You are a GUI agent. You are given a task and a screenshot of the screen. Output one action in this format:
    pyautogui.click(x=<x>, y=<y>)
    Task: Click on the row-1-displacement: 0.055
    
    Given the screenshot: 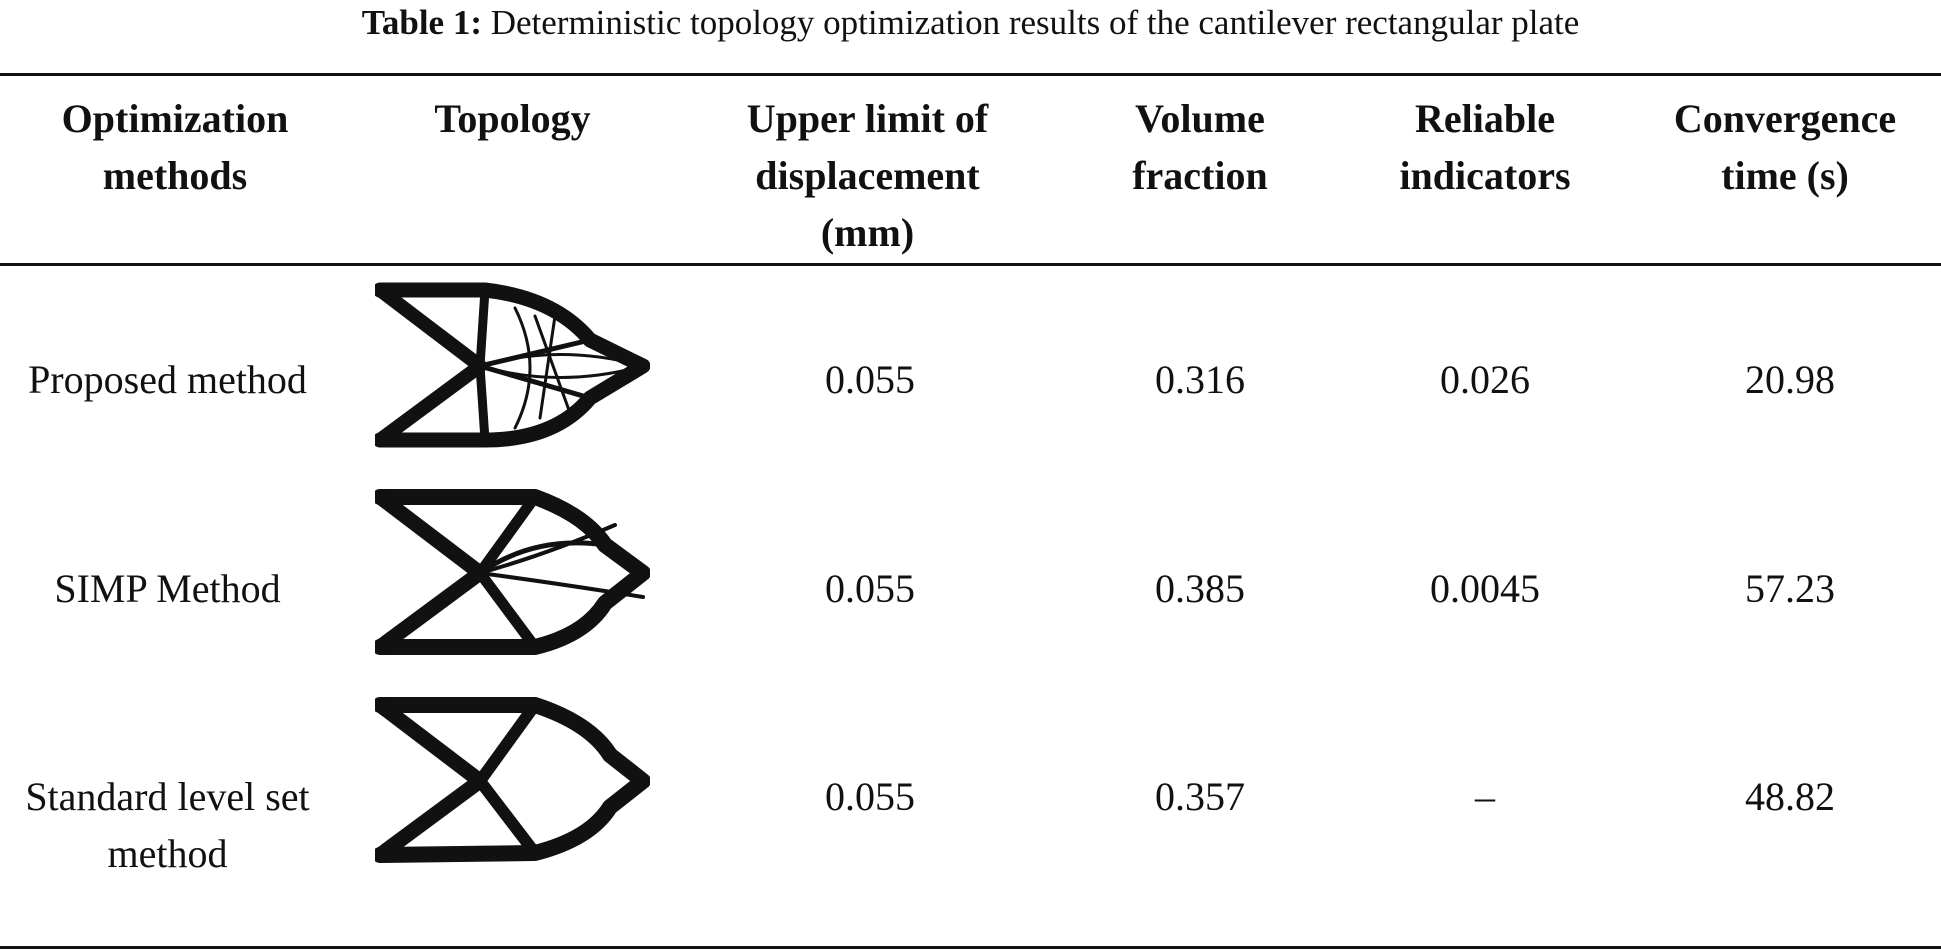 What is the action you would take?
    pyautogui.click(x=870, y=379)
    